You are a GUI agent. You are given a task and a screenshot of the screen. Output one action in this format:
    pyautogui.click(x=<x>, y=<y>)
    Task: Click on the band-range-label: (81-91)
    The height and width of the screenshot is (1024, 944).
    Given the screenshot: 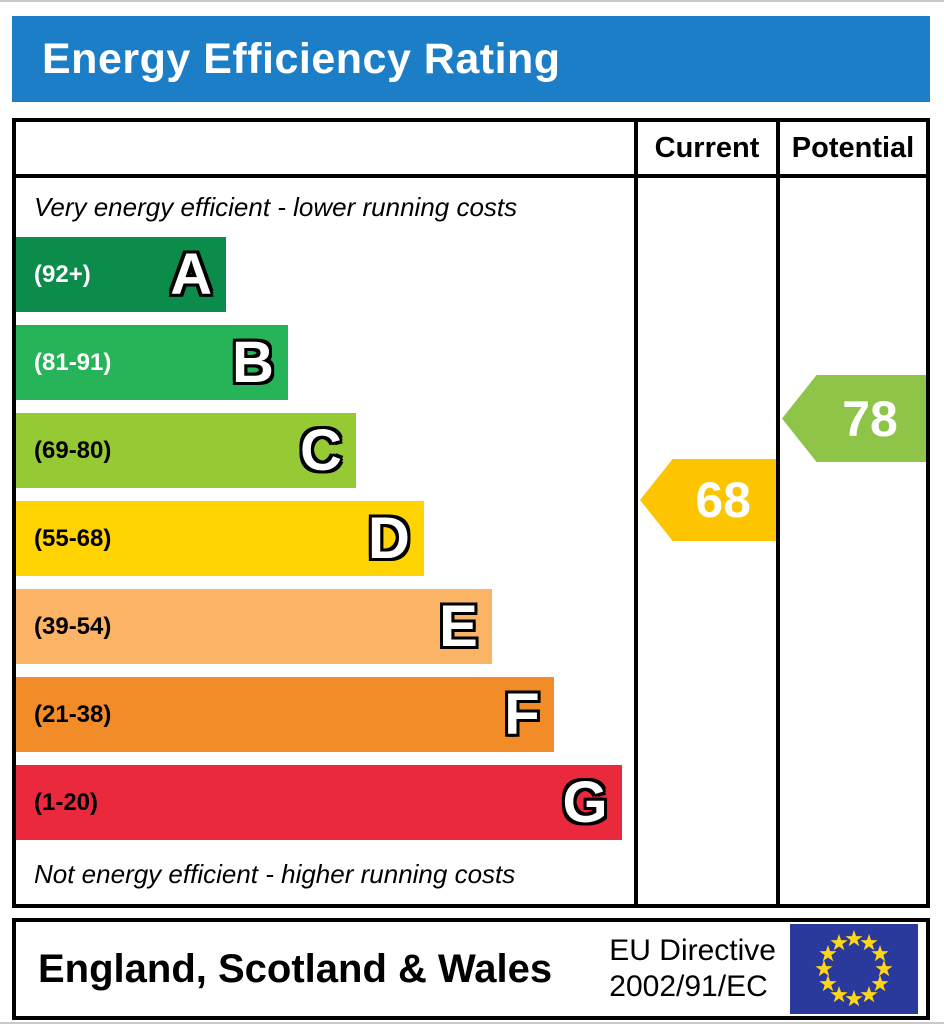 What is the action you would take?
    pyautogui.click(x=73, y=362)
    